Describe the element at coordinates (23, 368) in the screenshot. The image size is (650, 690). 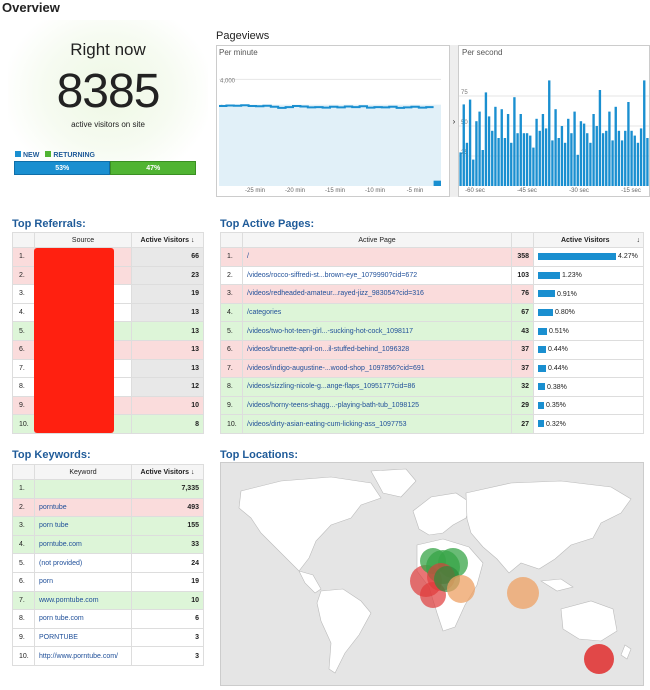
I see `row-index: 7.` at that location.